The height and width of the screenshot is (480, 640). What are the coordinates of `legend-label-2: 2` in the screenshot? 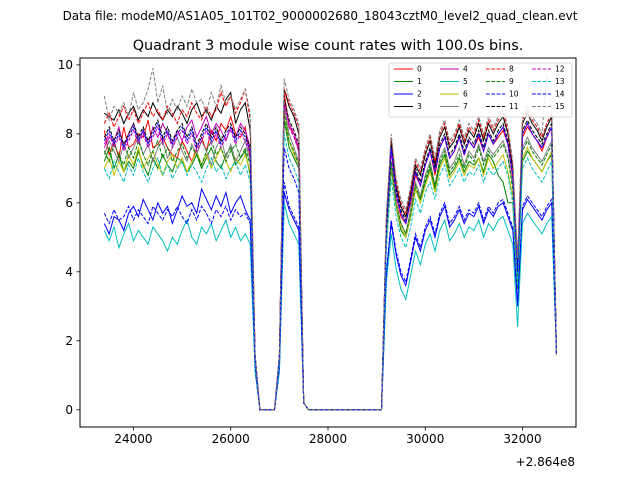 It's located at (419, 94).